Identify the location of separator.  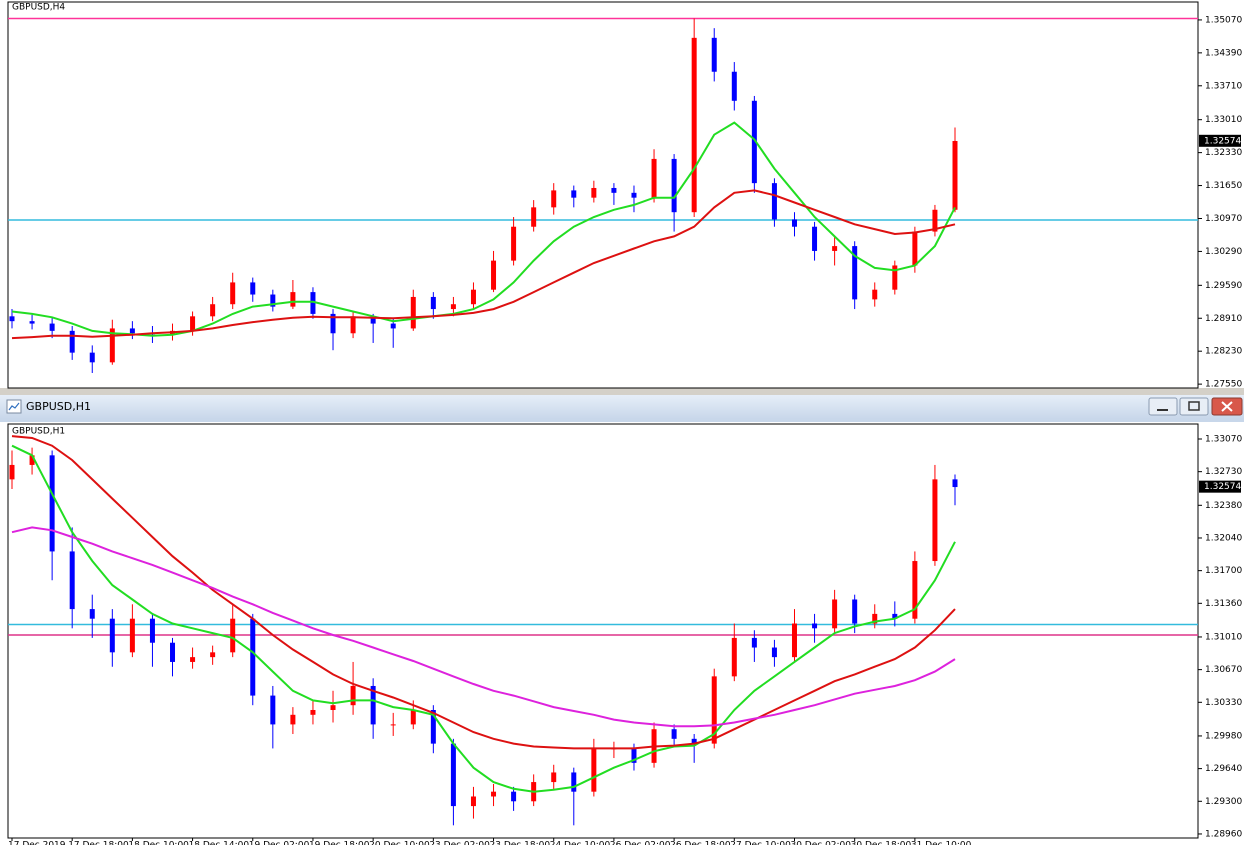
(622, 391).